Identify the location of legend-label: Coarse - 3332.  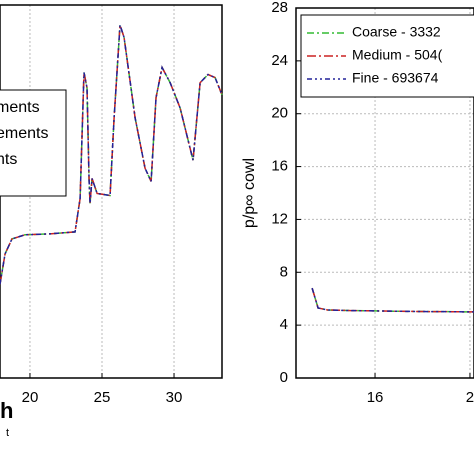
(396, 32).